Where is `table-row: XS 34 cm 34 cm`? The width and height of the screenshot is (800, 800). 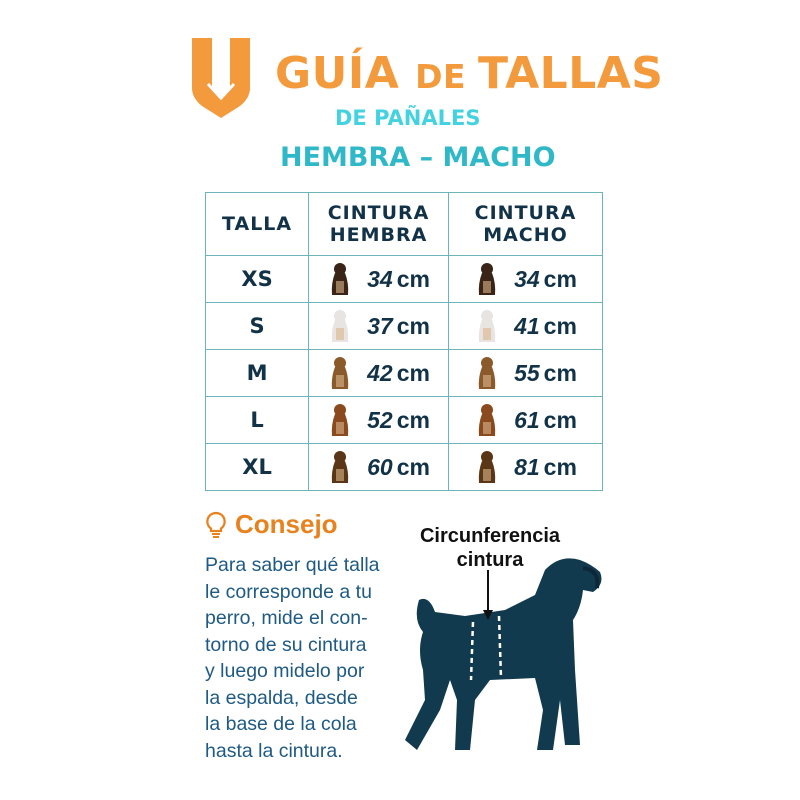 table-row: XS 34 cm 34 cm is located at coordinates (403, 279).